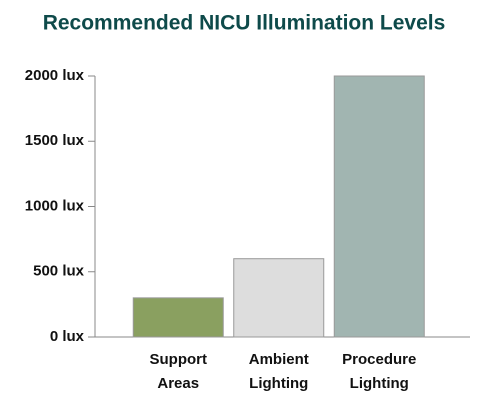 This screenshot has width=488, height=404. Describe the element at coordinates (67, 336) in the screenshot. I see `y-tick-label: 0 lux` at that location.